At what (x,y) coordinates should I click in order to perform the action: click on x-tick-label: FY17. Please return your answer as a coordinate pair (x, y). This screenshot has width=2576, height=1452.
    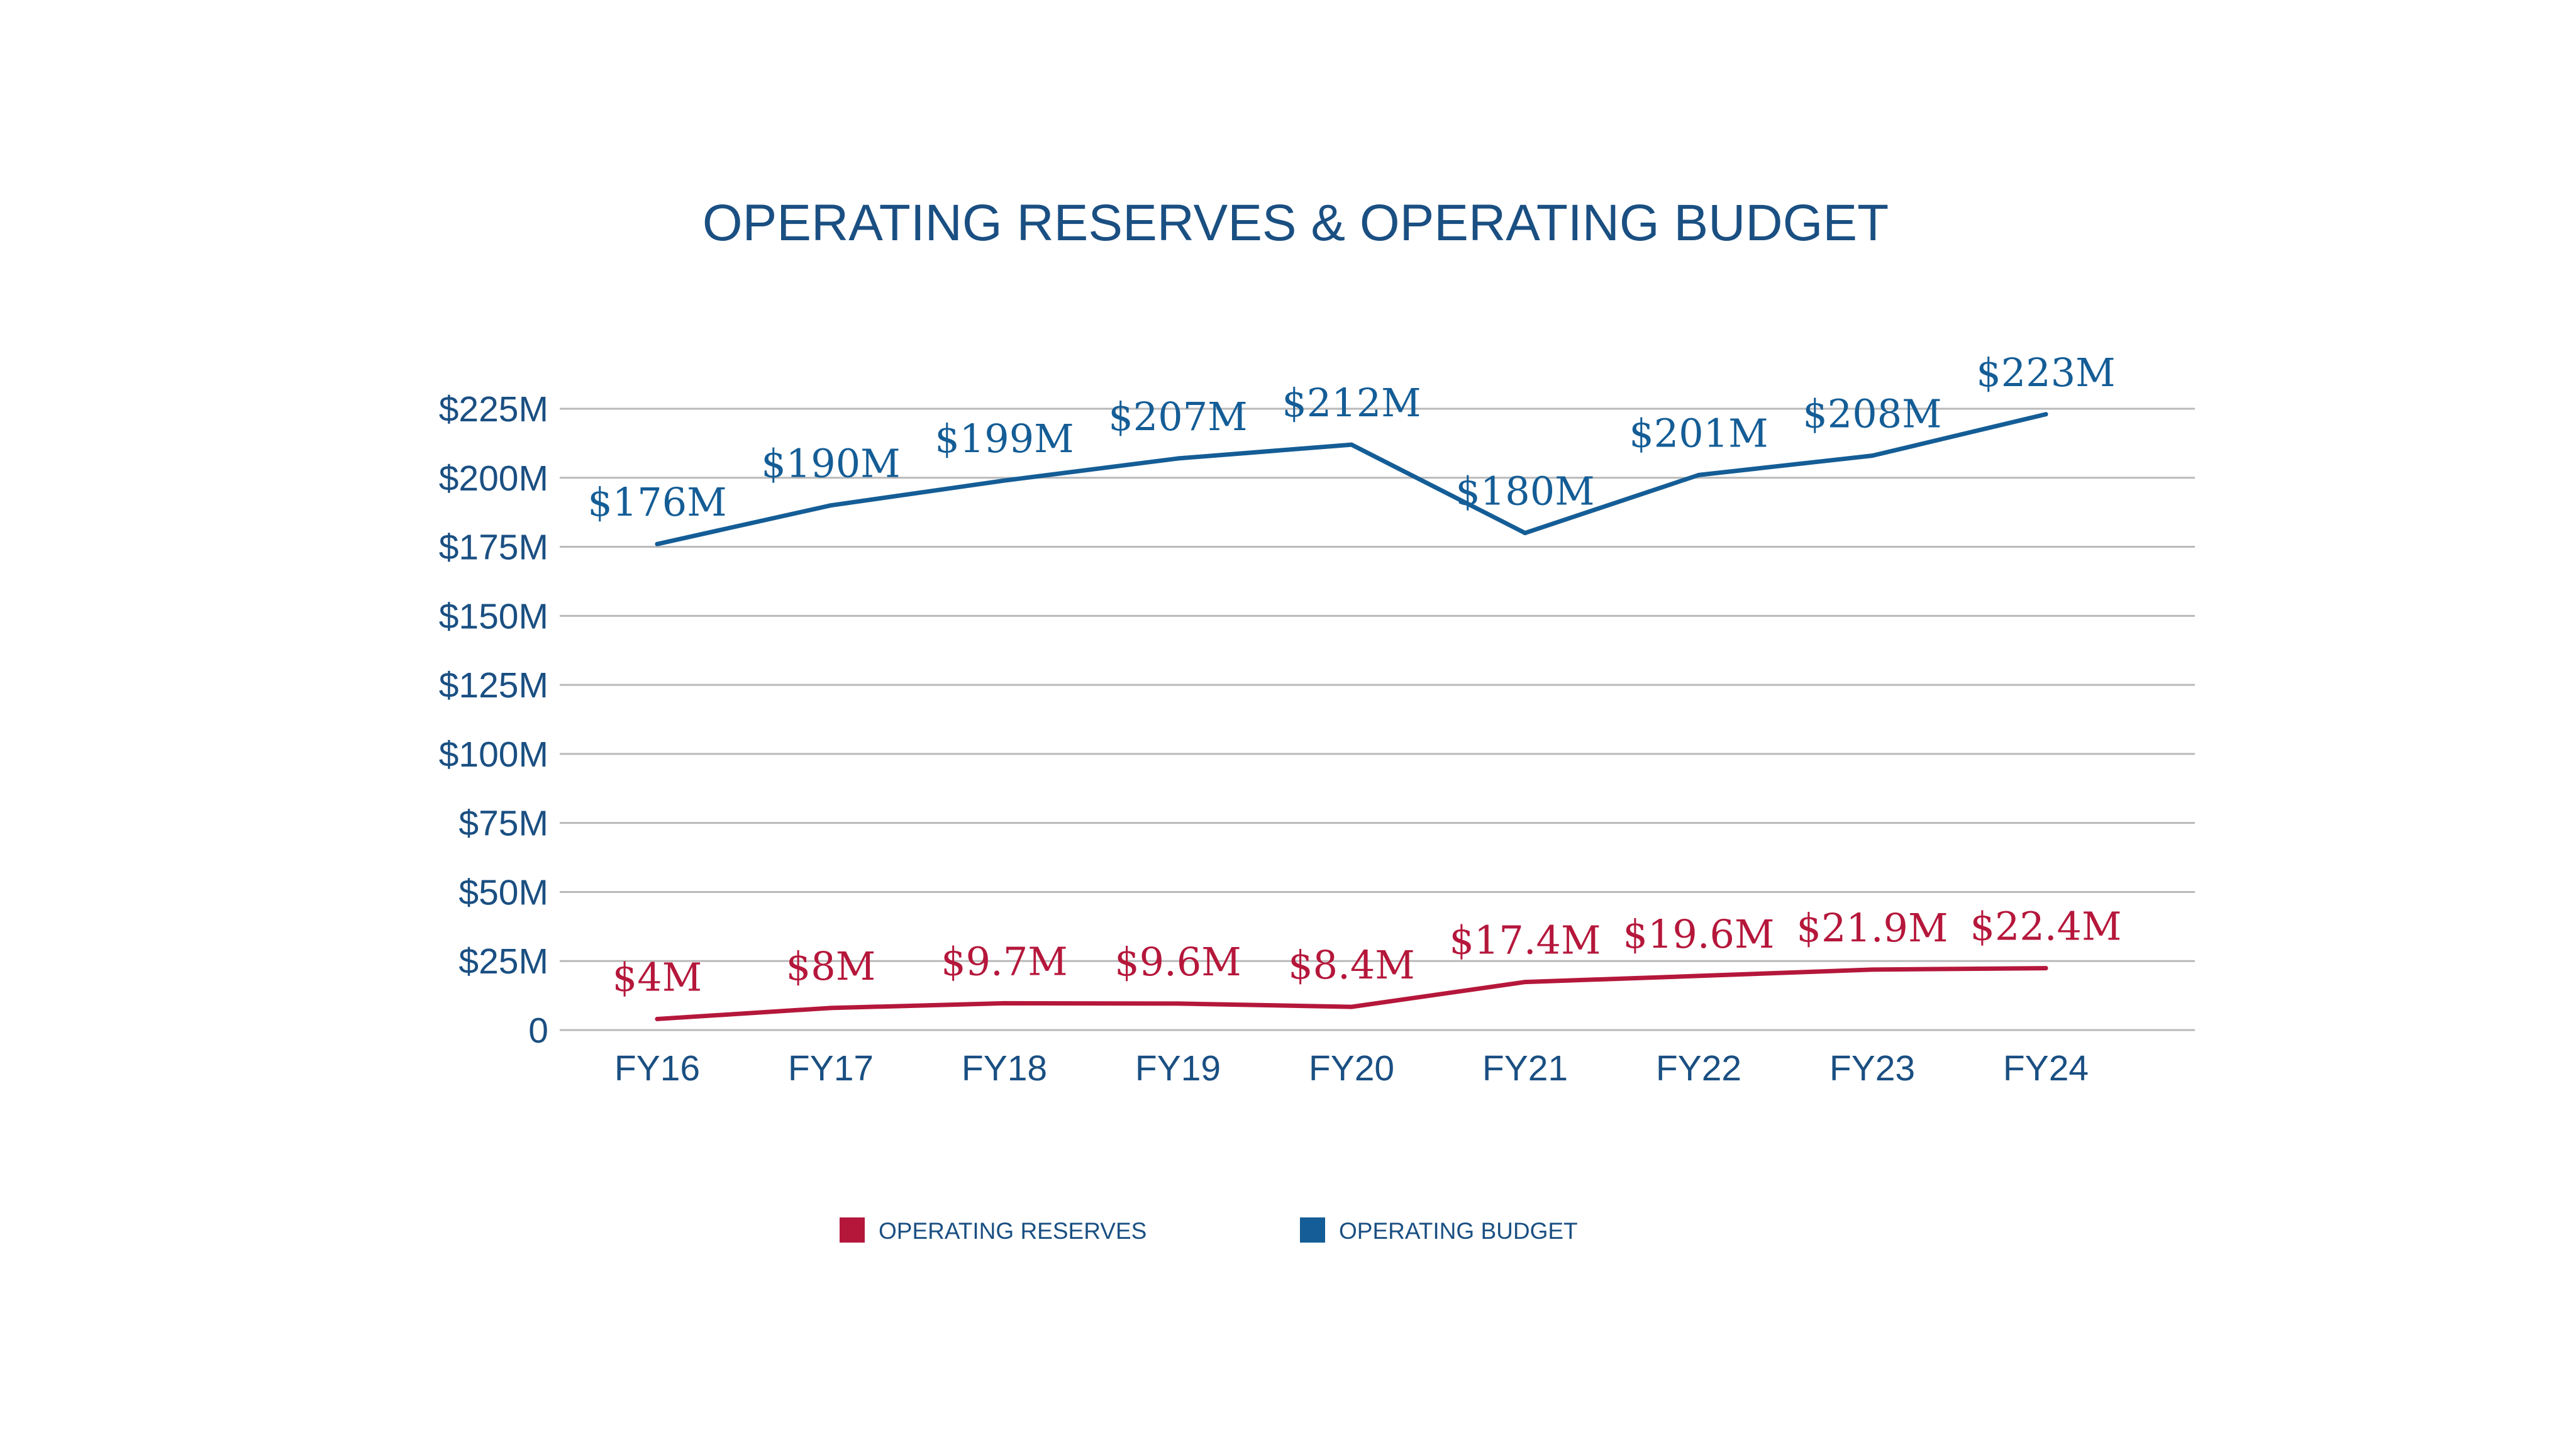
    Looking at the image, I should click on (831, 1068).